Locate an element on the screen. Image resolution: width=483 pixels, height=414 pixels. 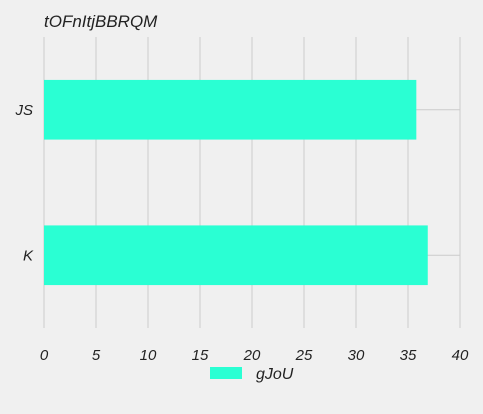
x-tick-label: 15 is located at coordinates (200, 355).